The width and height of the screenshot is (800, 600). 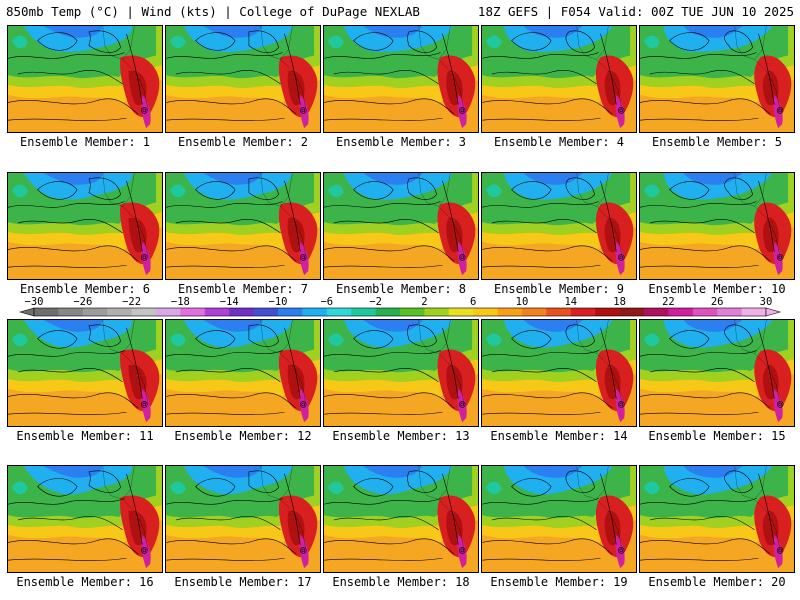 I want to click on ensemble-member-label: Ensemble Member: 20, so click(x=717, y=582).